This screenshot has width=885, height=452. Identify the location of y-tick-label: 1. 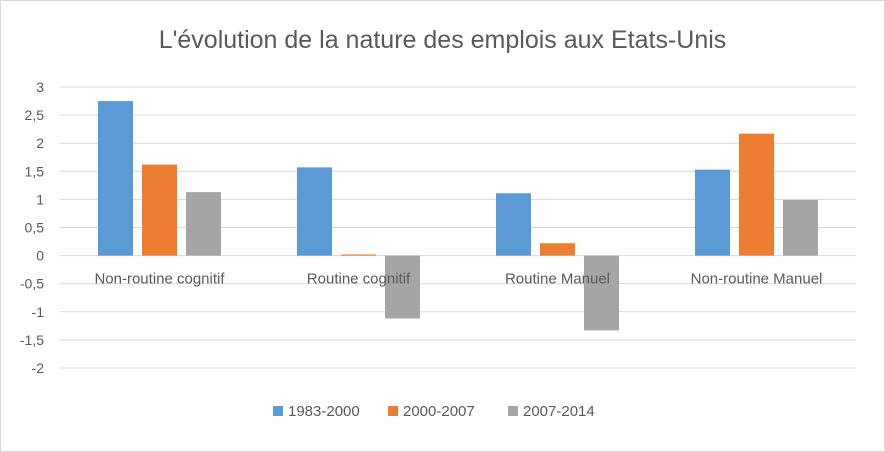
(40, 199).